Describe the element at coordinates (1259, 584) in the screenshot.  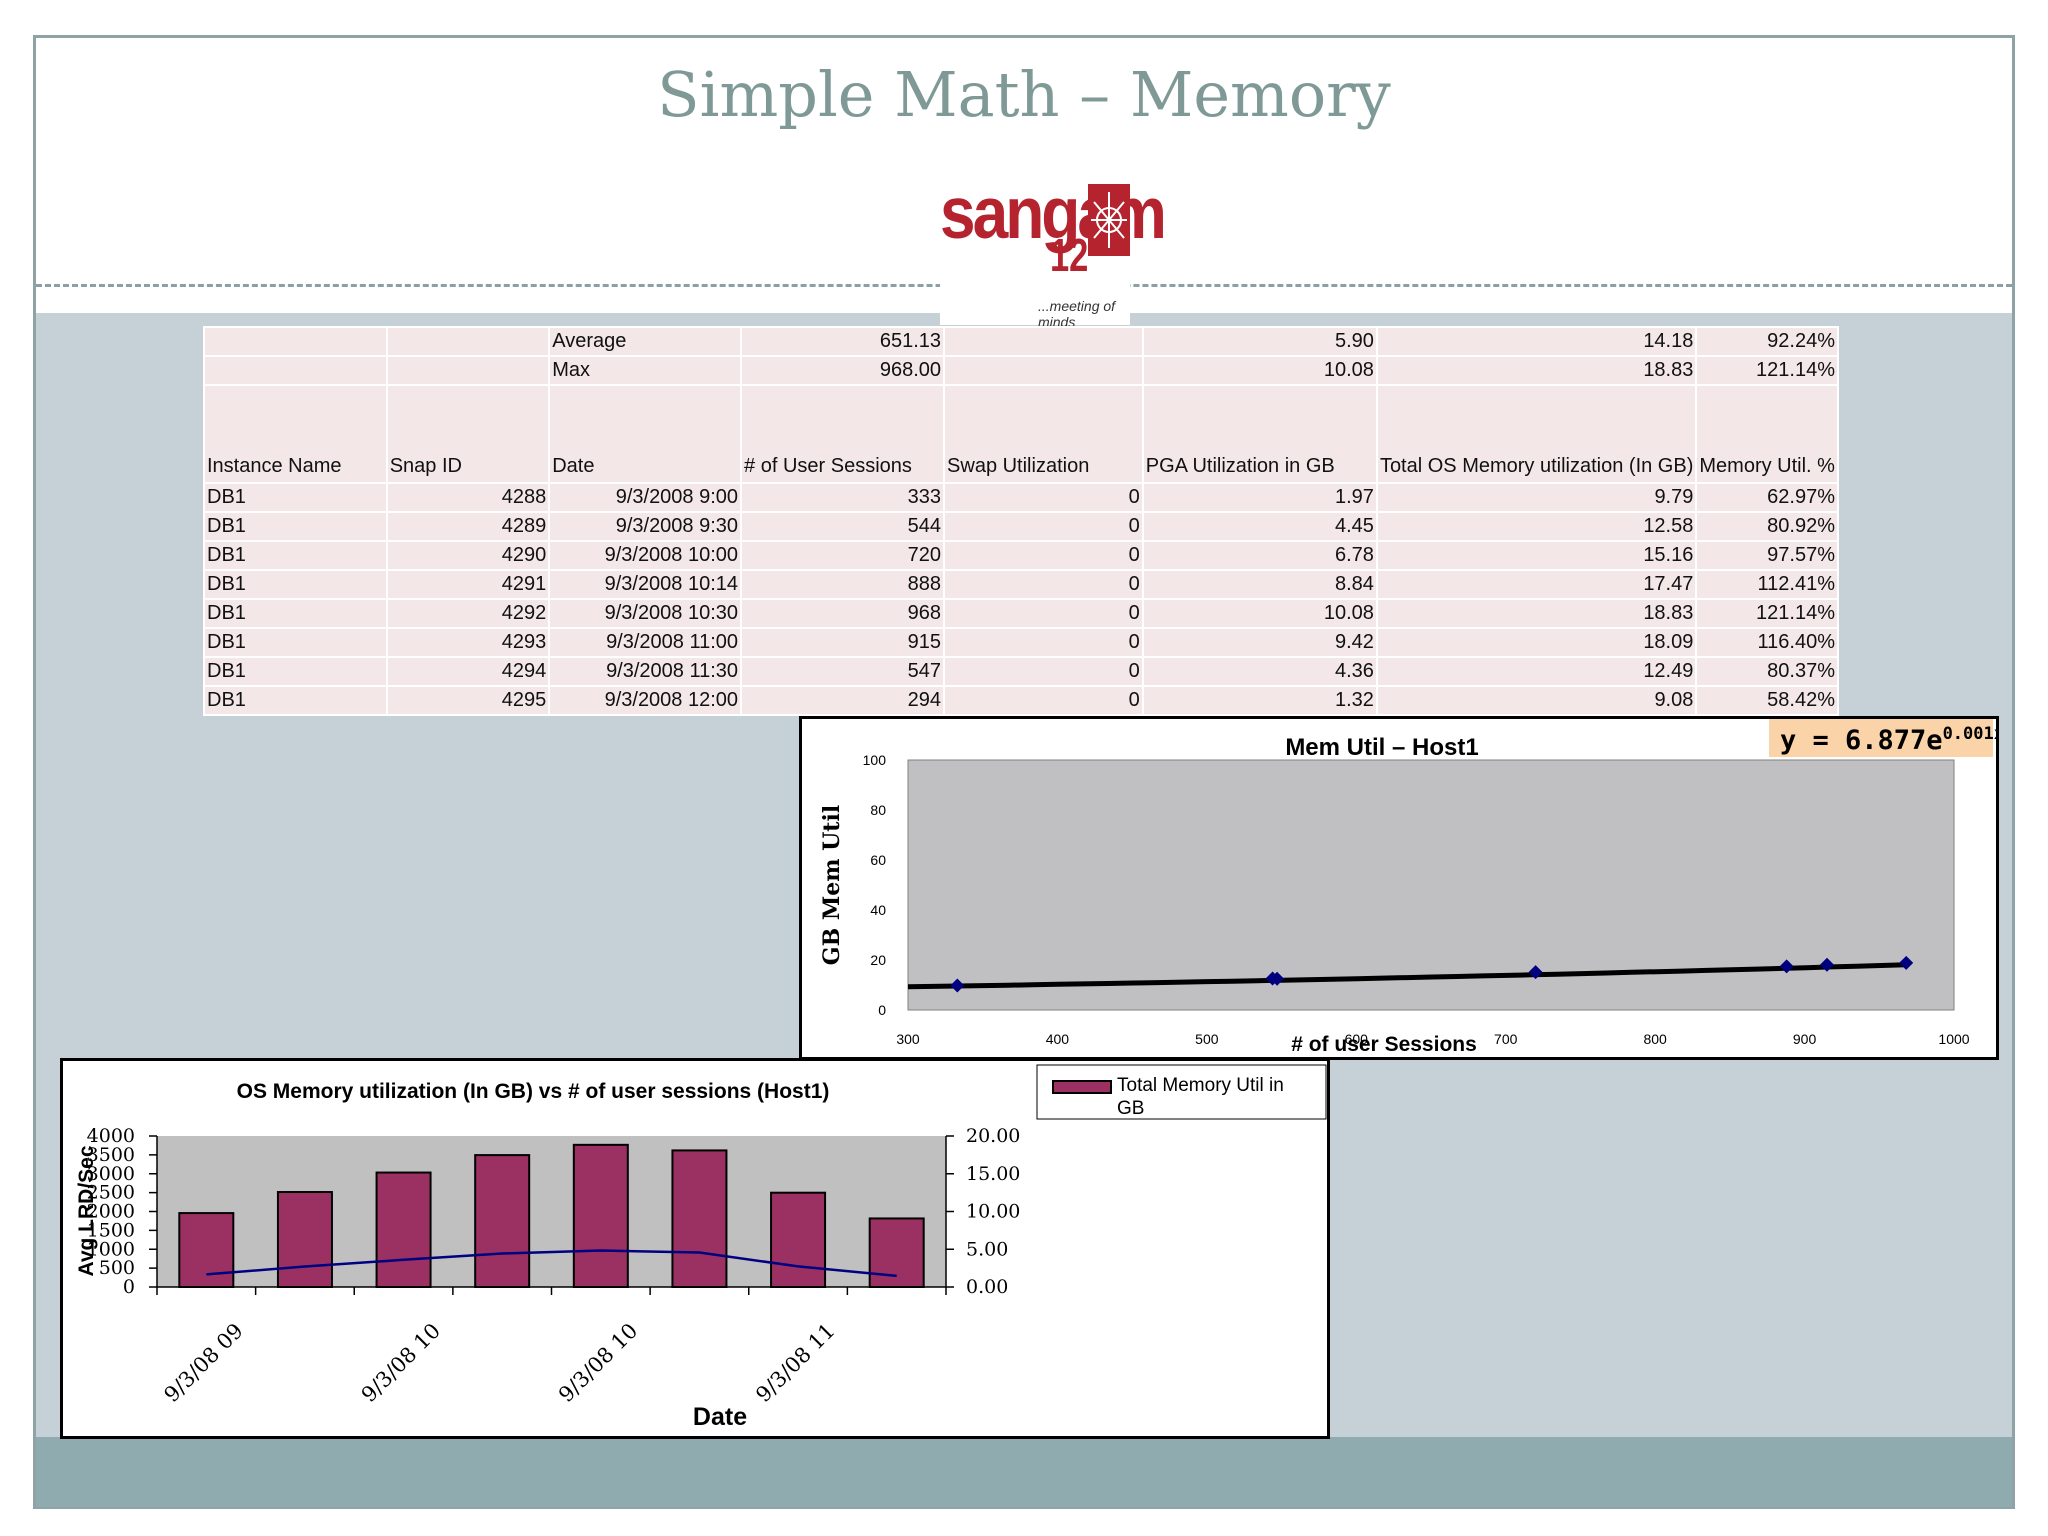
I see `table-cell: 8.84` at that location.